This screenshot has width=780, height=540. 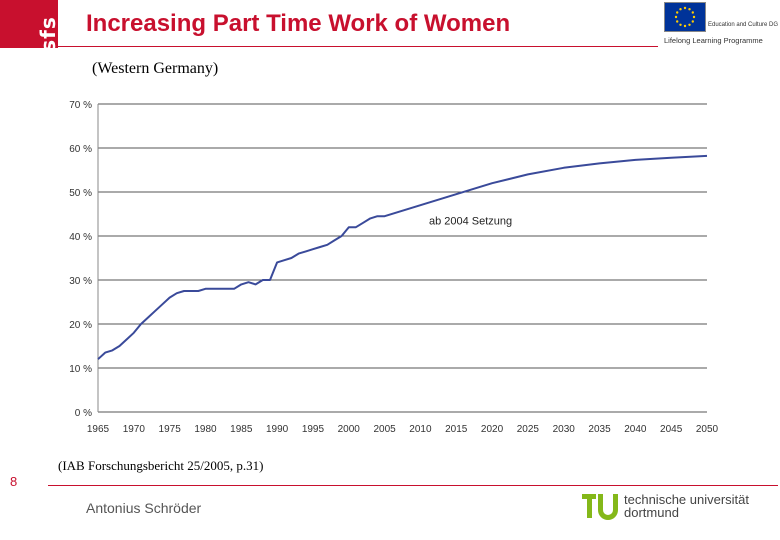 What do you see at coordinates (492, 429) in the screenshot?
I see `x-tick-label: 2020` at bounding box center [492, 429].